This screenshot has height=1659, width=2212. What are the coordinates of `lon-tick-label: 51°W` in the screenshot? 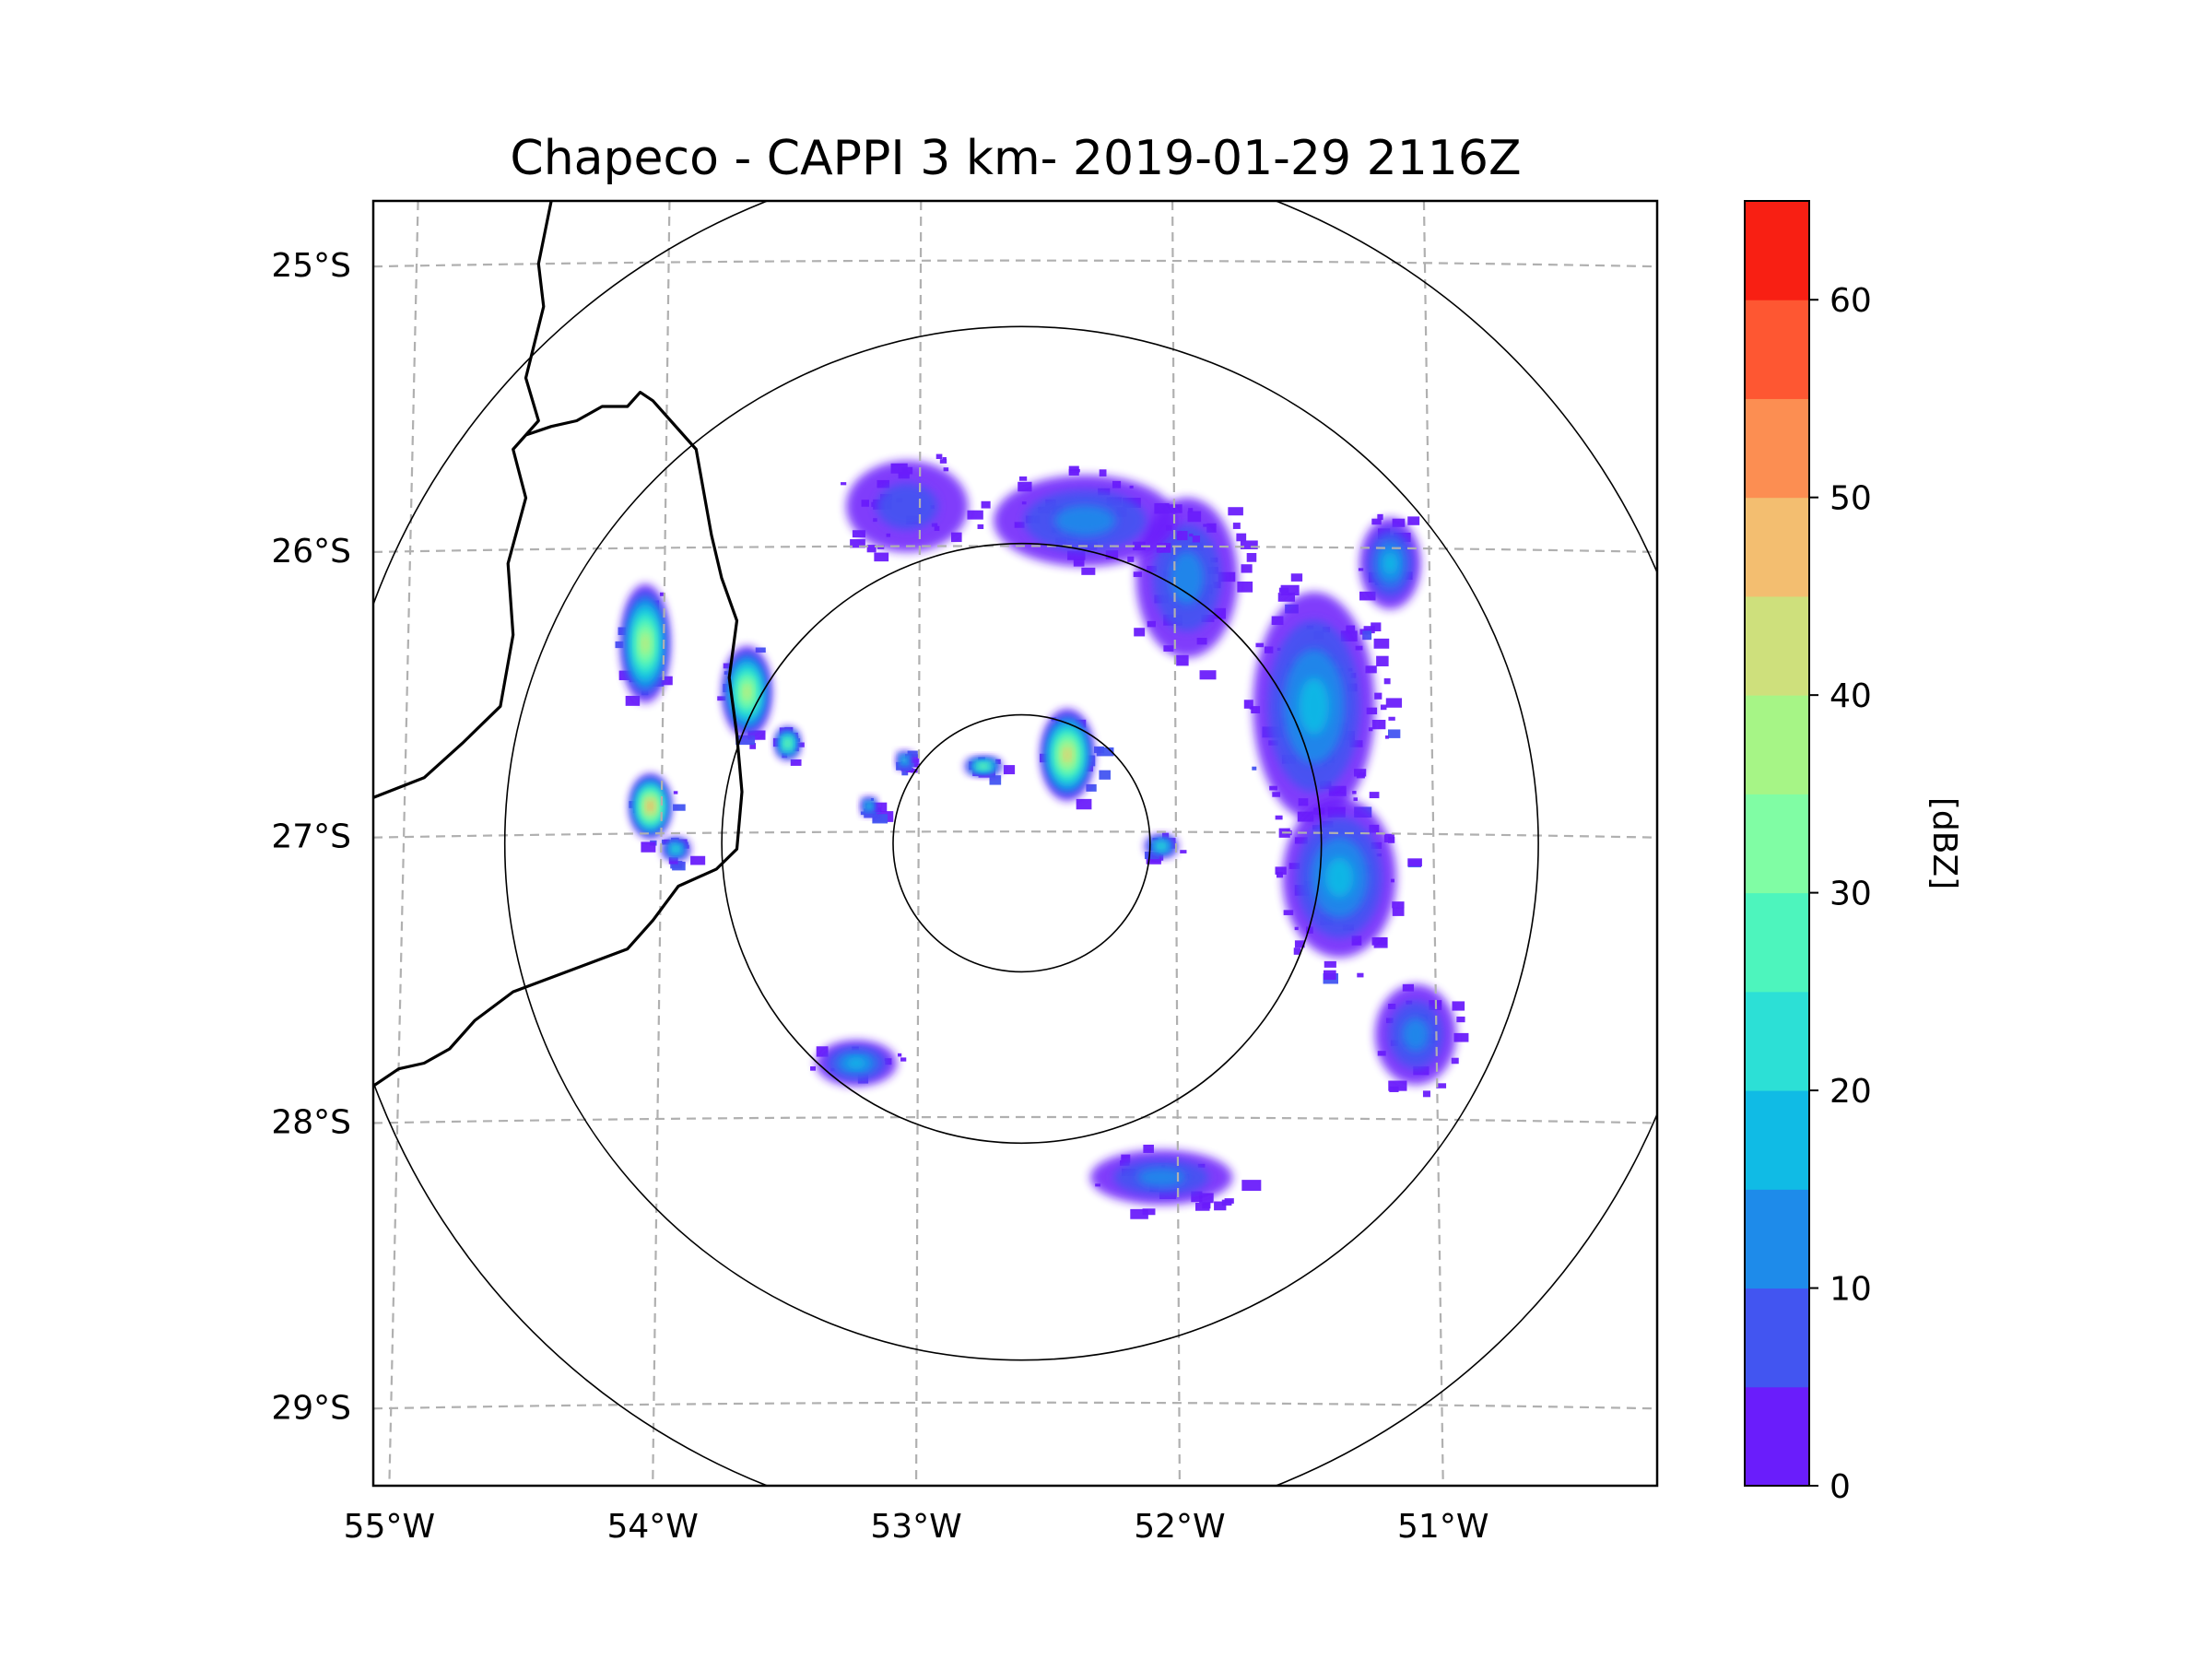 It's located at (1442, 1527).